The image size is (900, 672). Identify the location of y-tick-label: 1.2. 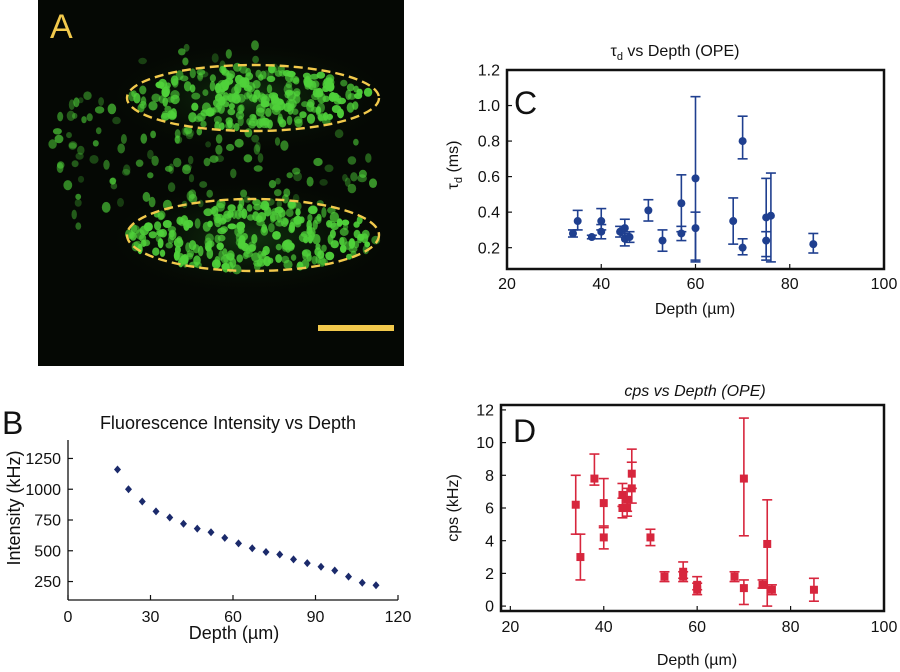
(489, 71).